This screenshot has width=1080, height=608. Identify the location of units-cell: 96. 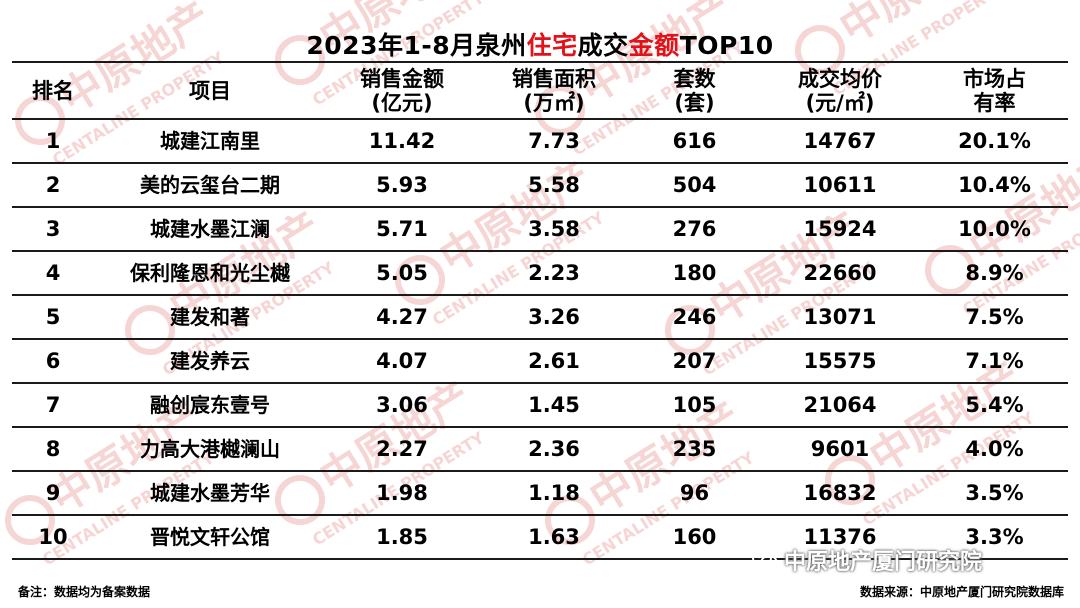
(694, 493).